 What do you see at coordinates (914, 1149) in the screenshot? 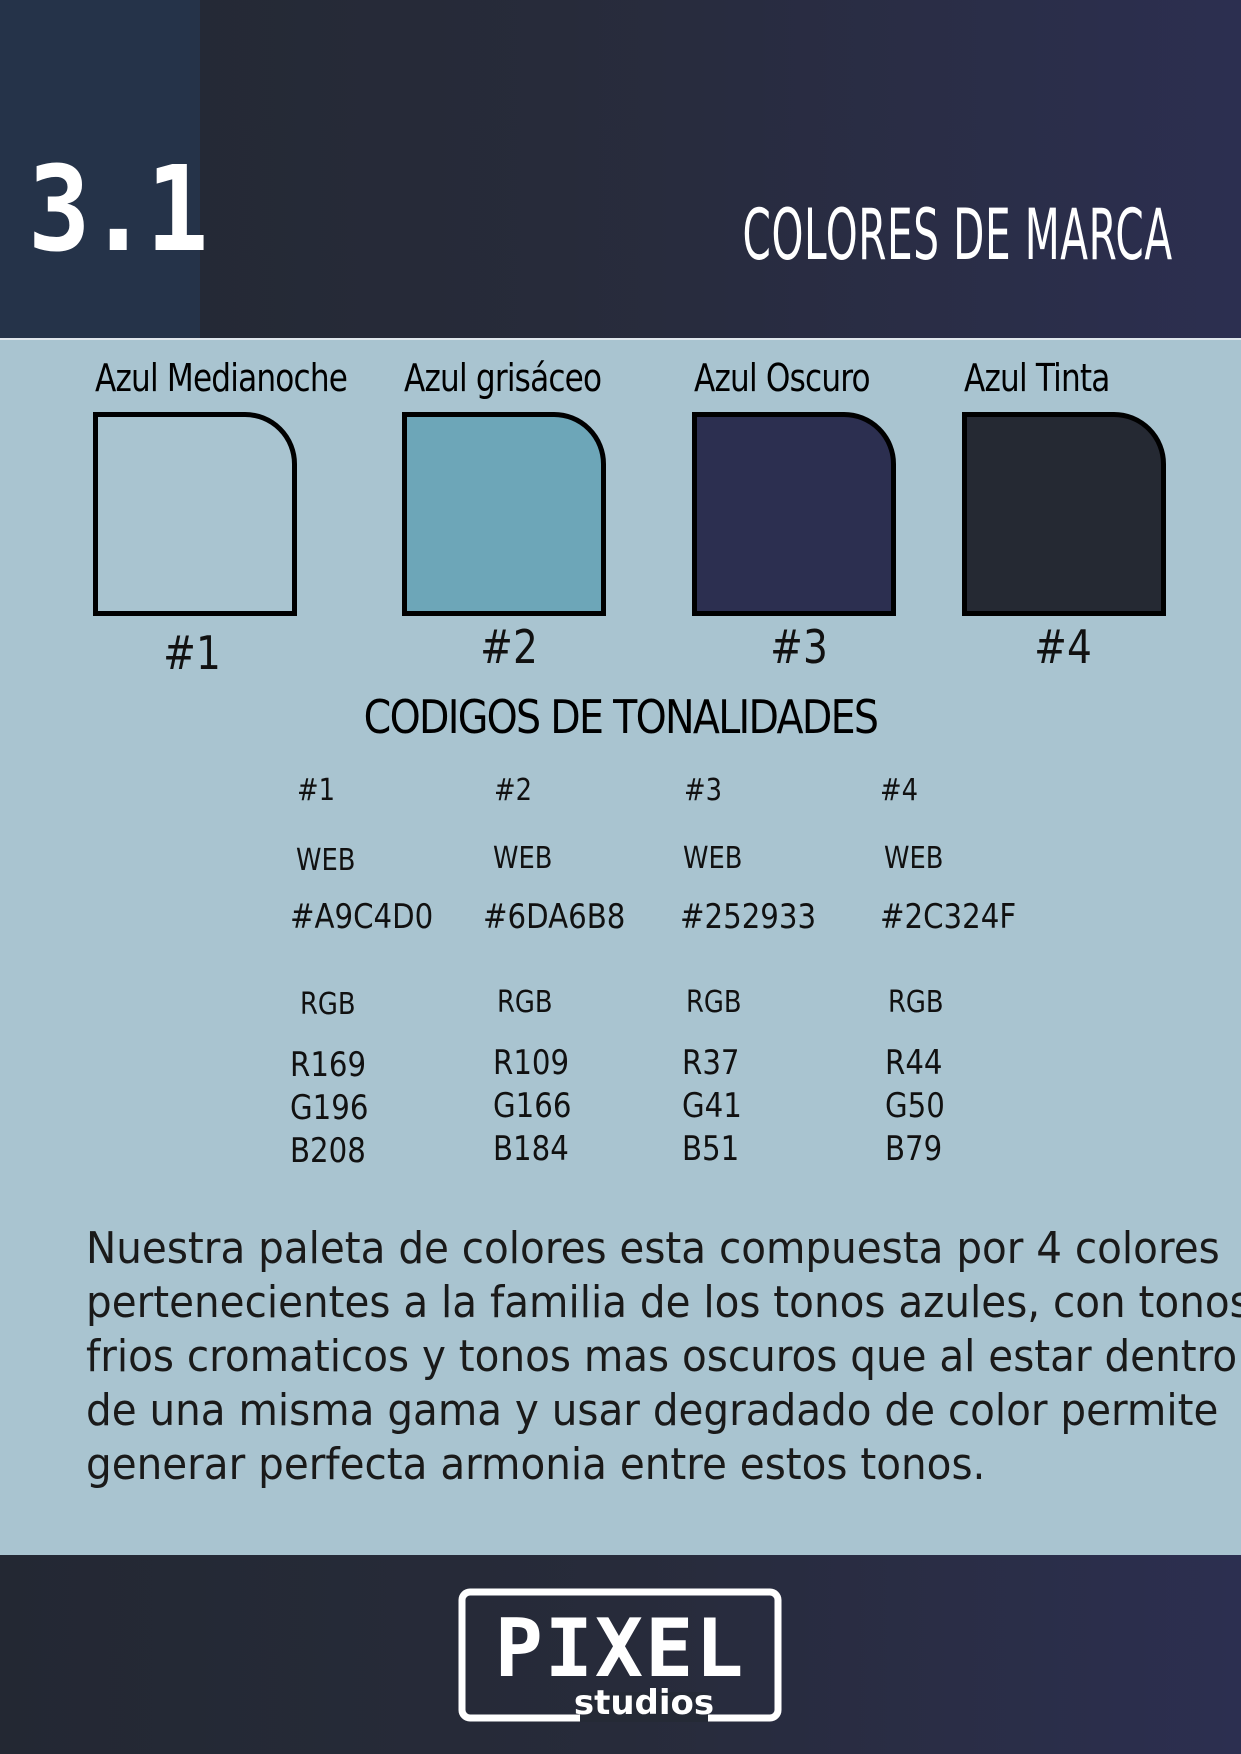
I see `rgb-b: B79` at bounding box center [914, 1149].